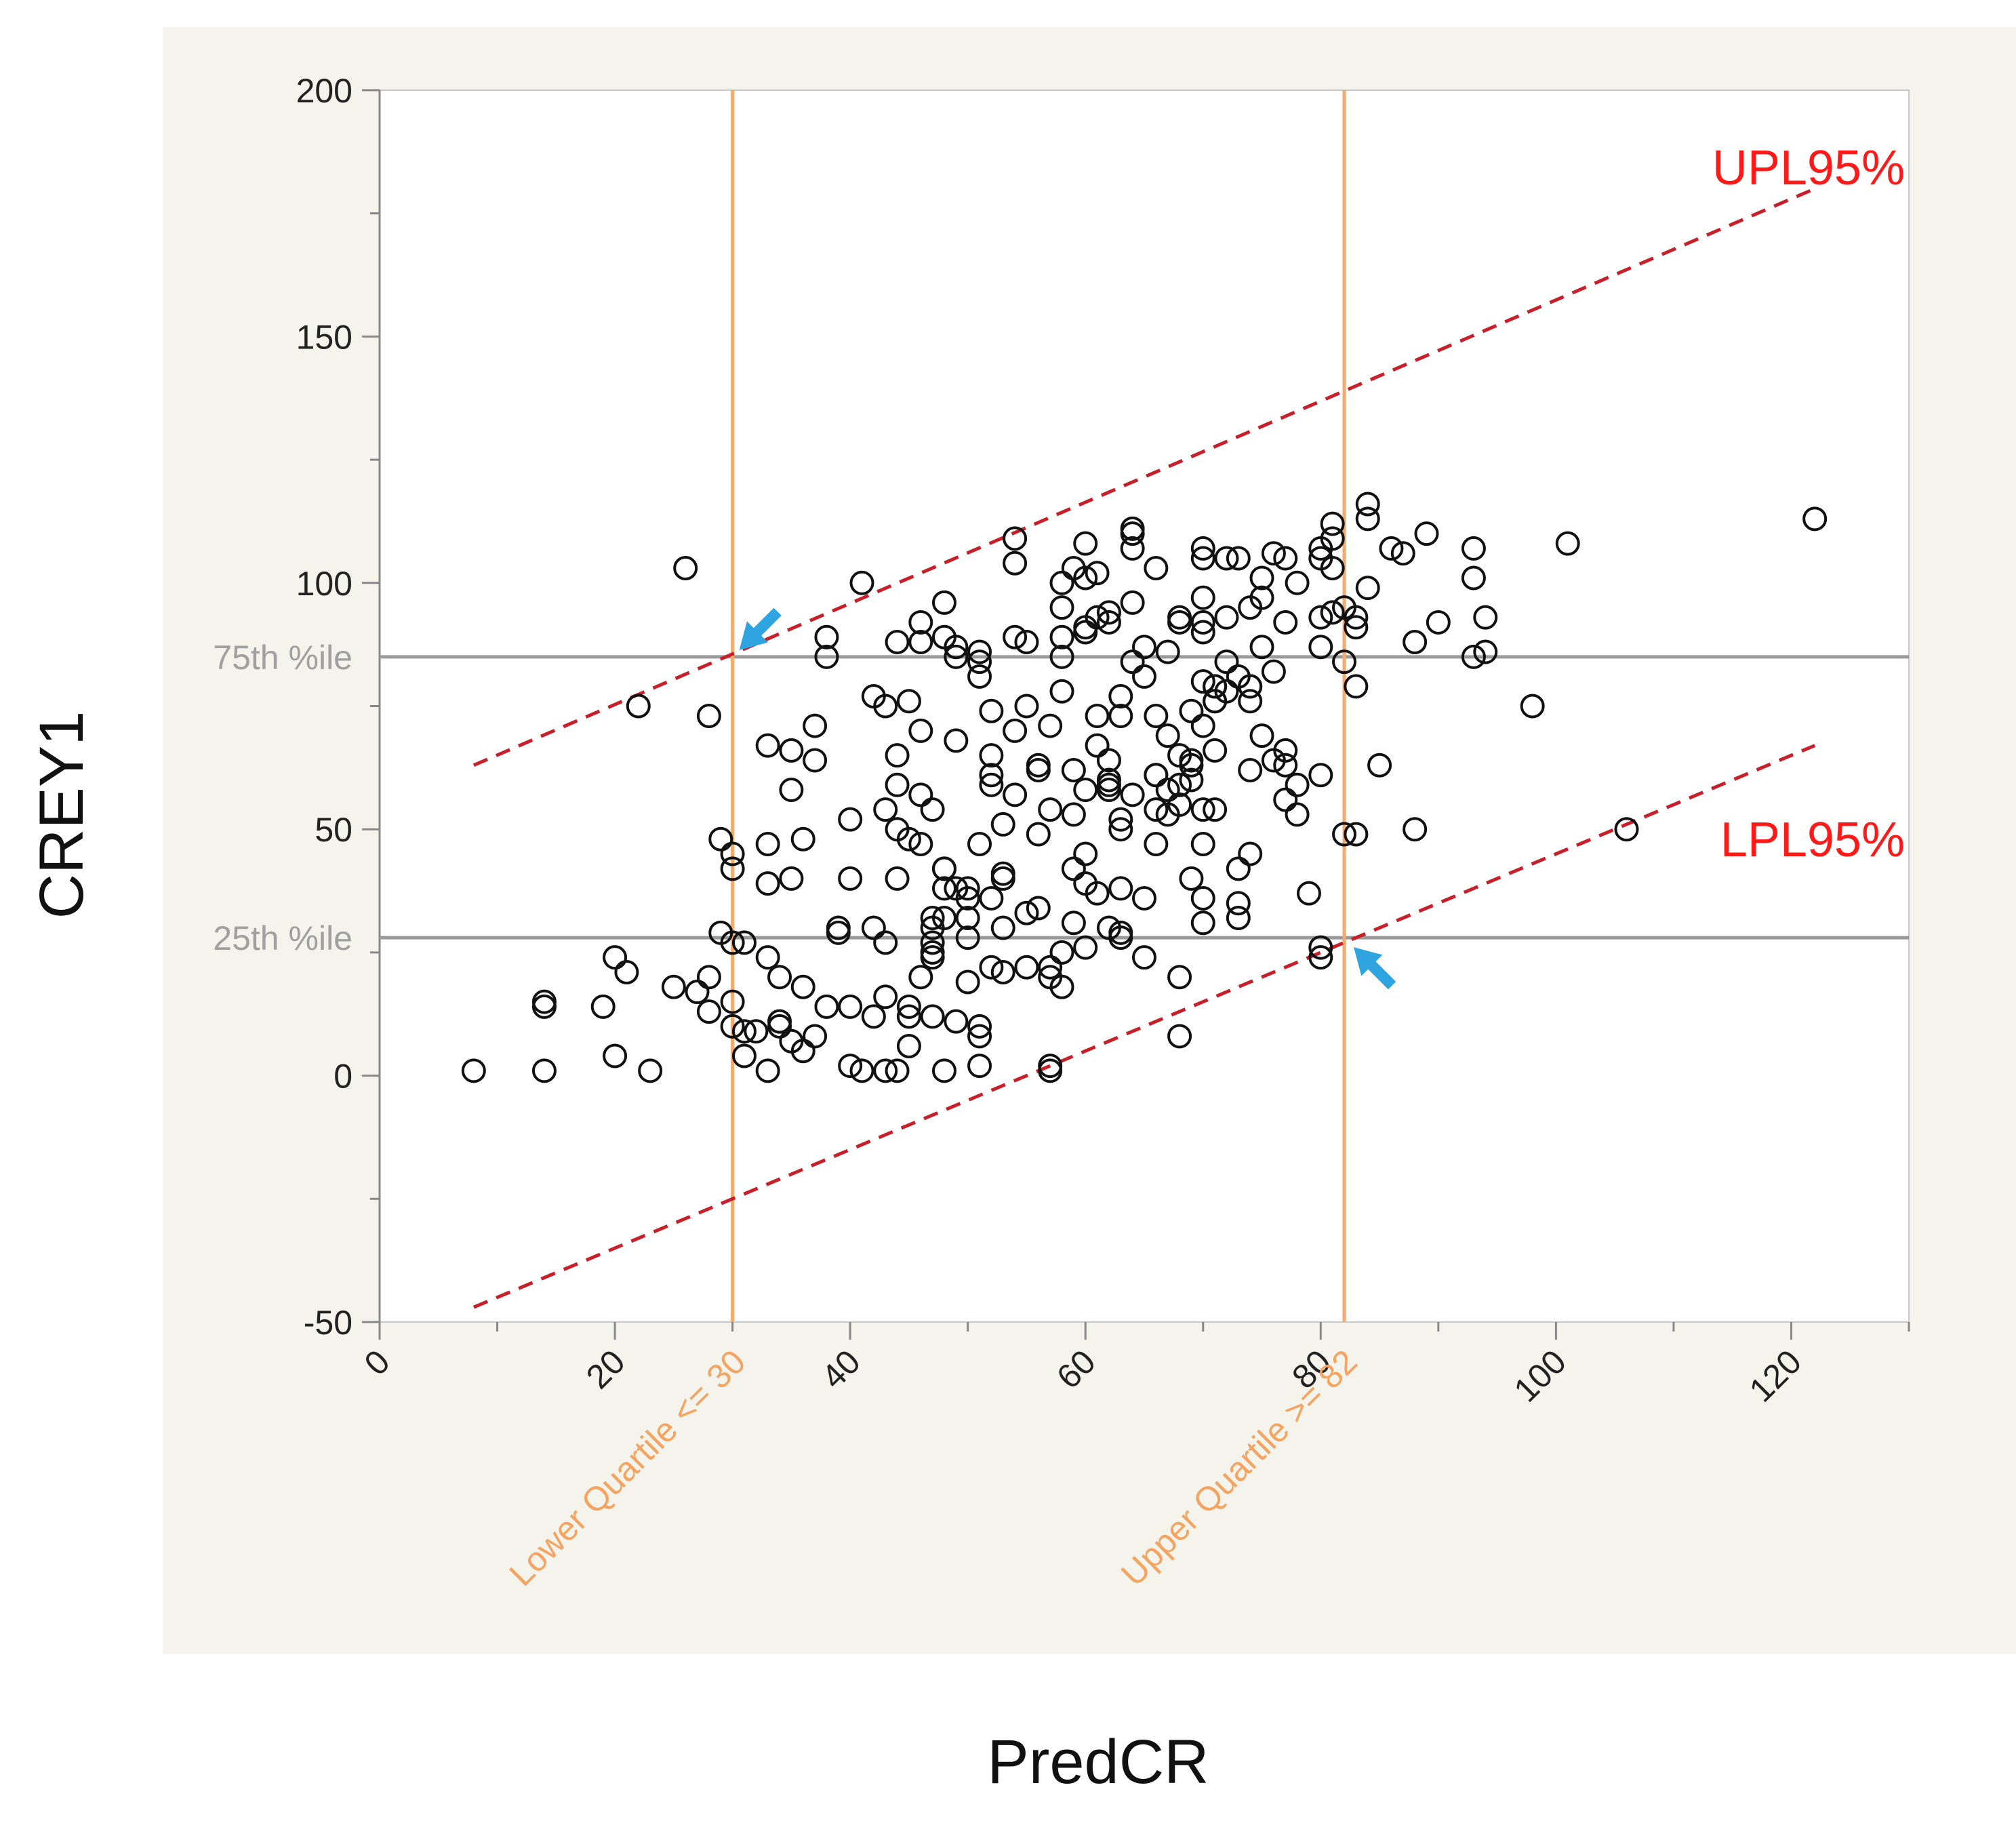 The height and width of the screenshot is (1821, 2016). What do you see at coordinates (1098, 1762) in the screenshot?
I see `x-axis-title: PredCR` at bounding box center [1098, 1762].